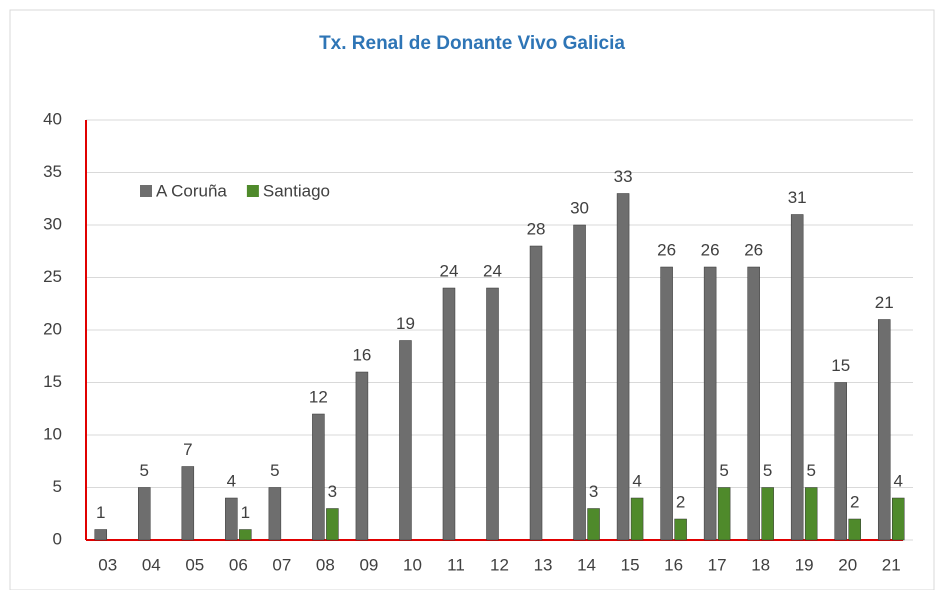 Image resolution: width=944 pixels, height=590 pixels. Describe the element at coordinates (281, 564) in the screenshot. I see `x-tick-label: 07` at that location.